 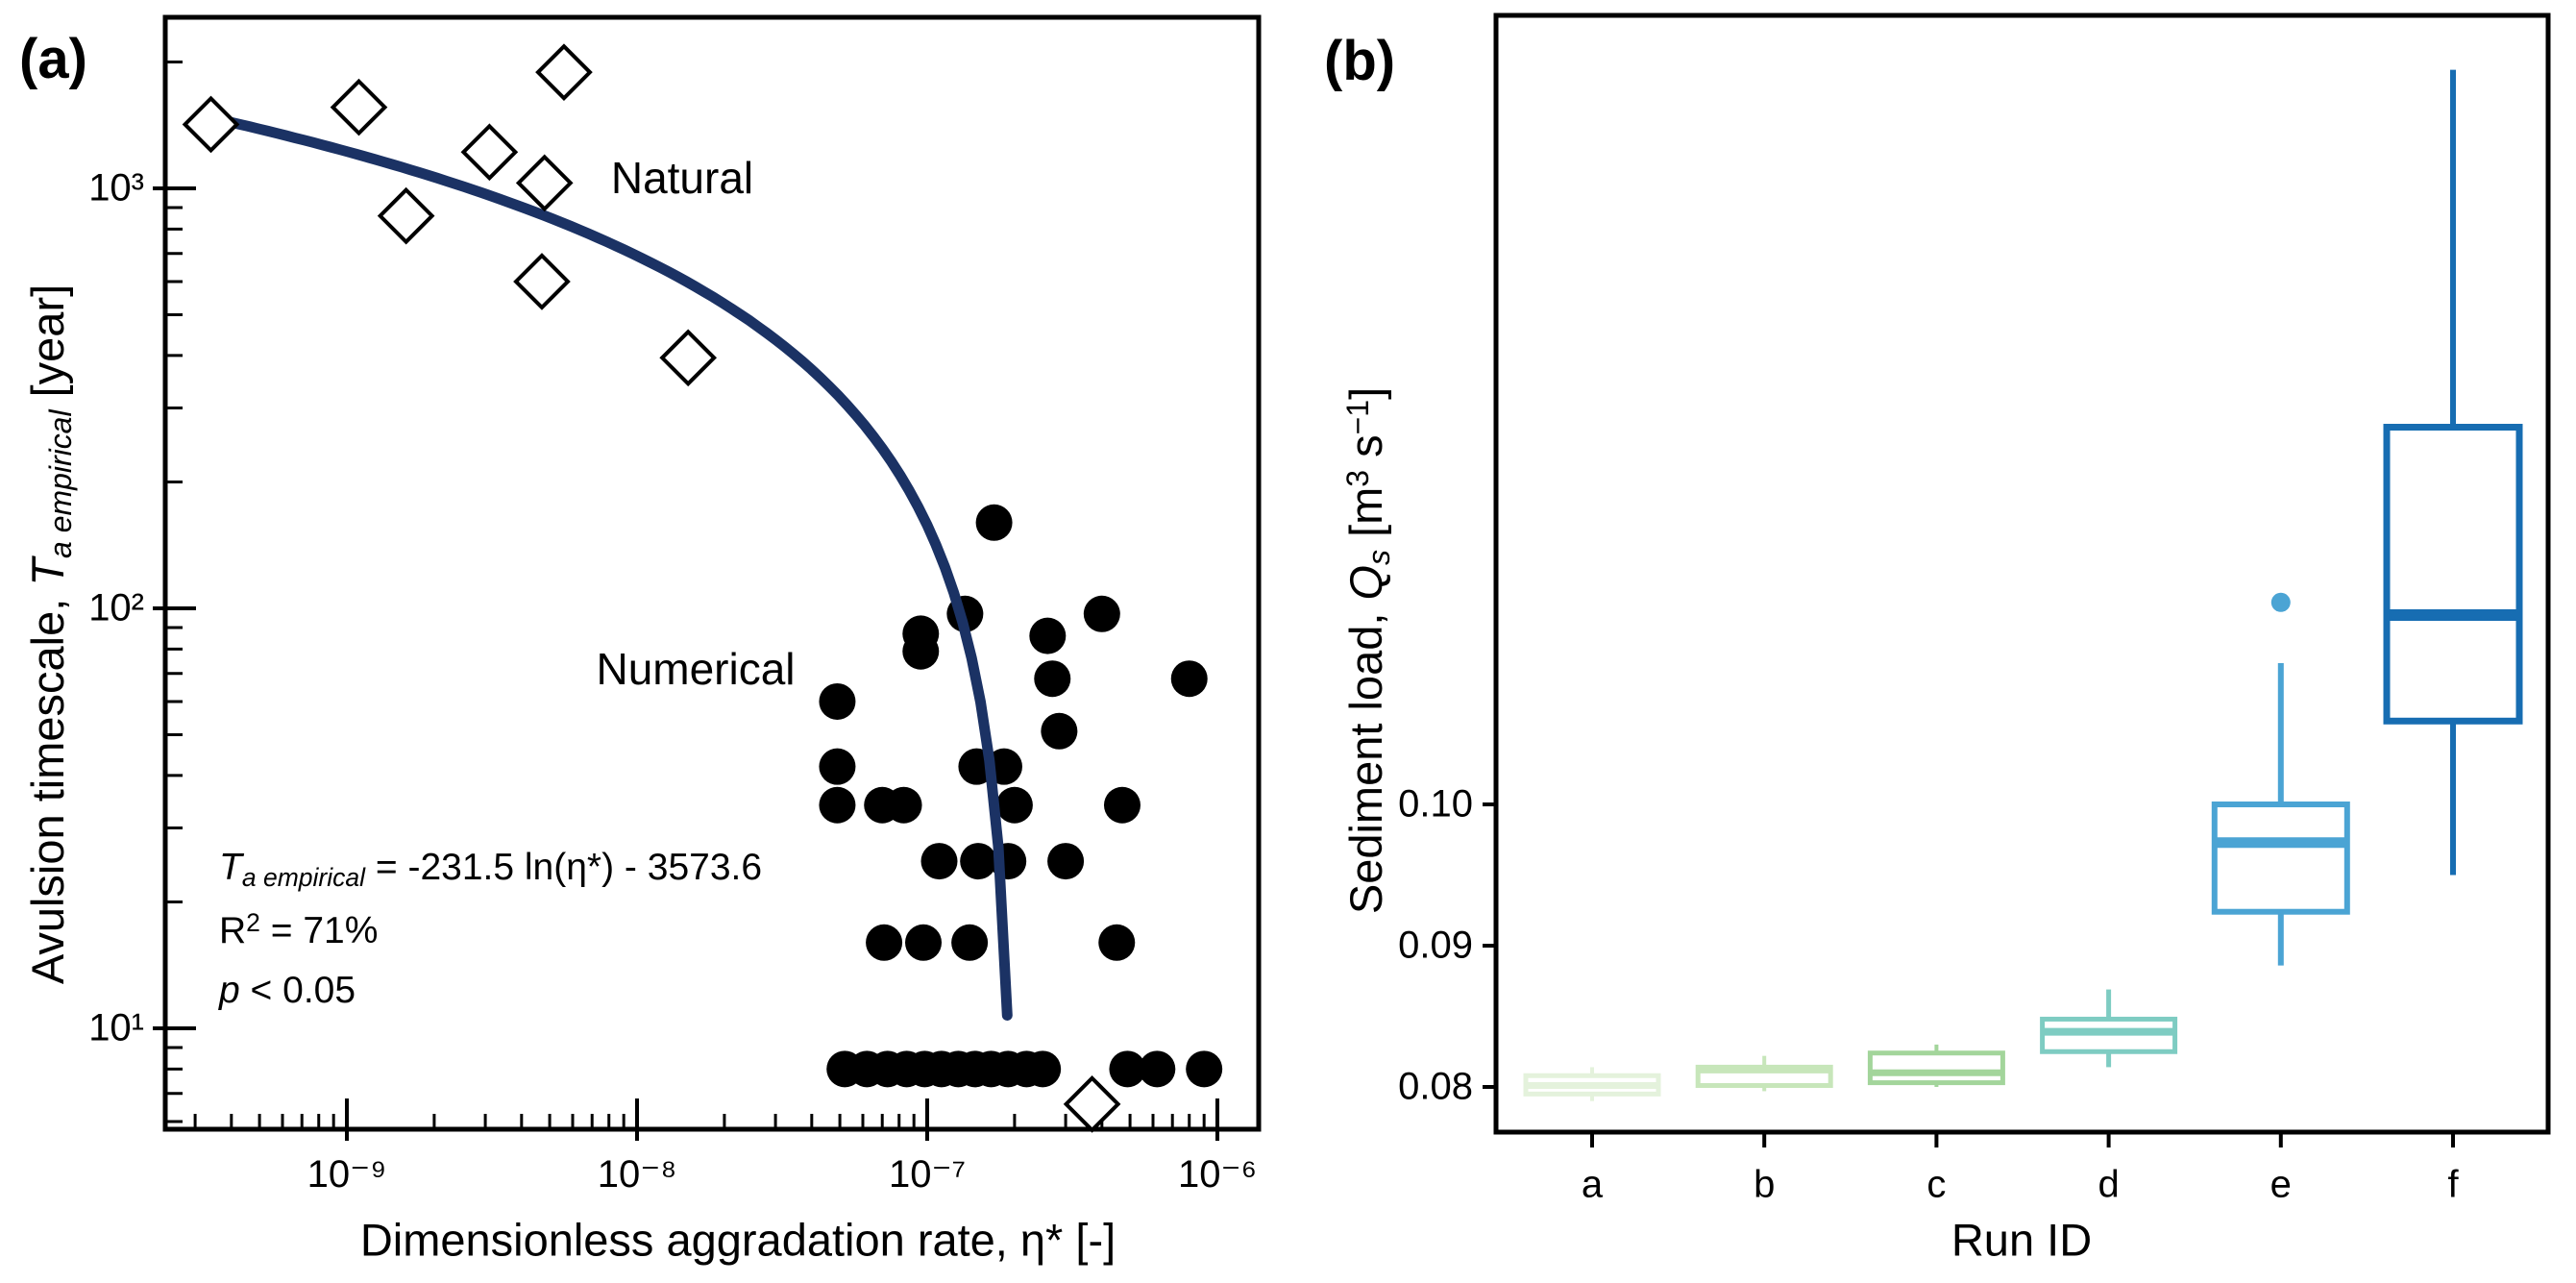 What do you see at coordinates (297, 990) in the screenshot?
I see `label-segment: < 0.05` at bounding box center [297, 990].